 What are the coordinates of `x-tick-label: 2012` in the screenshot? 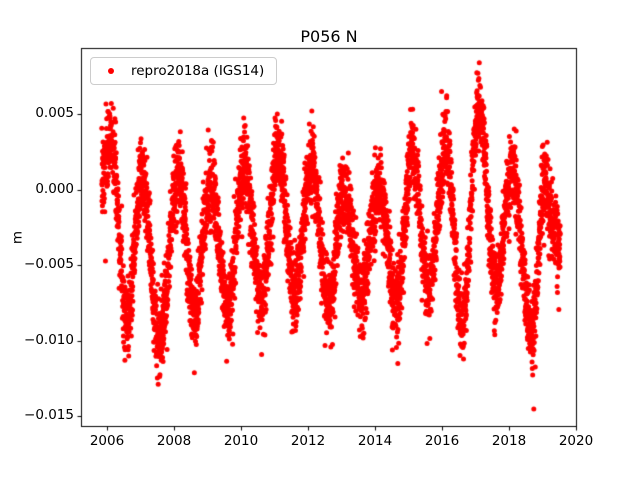 It's located at (308, 441).